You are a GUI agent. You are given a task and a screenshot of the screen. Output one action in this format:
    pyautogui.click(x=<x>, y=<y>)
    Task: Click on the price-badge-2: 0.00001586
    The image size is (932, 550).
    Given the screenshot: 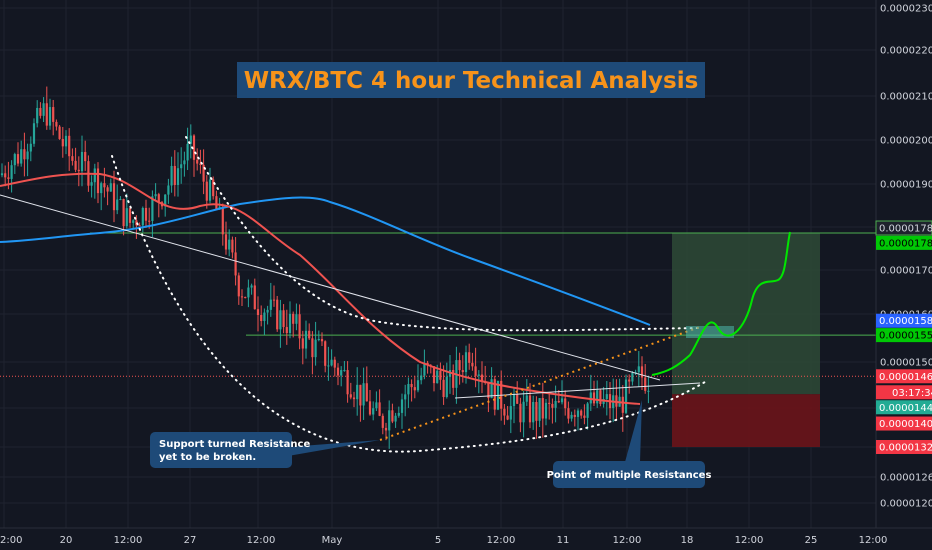 What is the action you would take?
    pyautogui.click(x=904, y=320)
    